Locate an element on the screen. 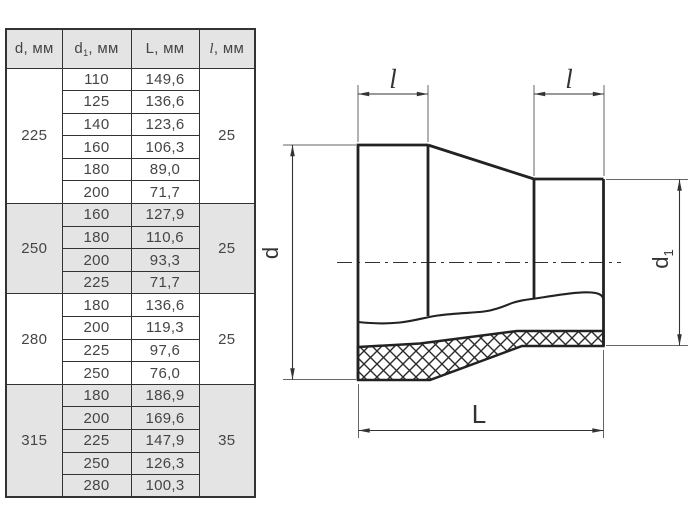 This screenshot has width=700, height=525. cell-L: 147,9 is located at coordinates (165, 441).